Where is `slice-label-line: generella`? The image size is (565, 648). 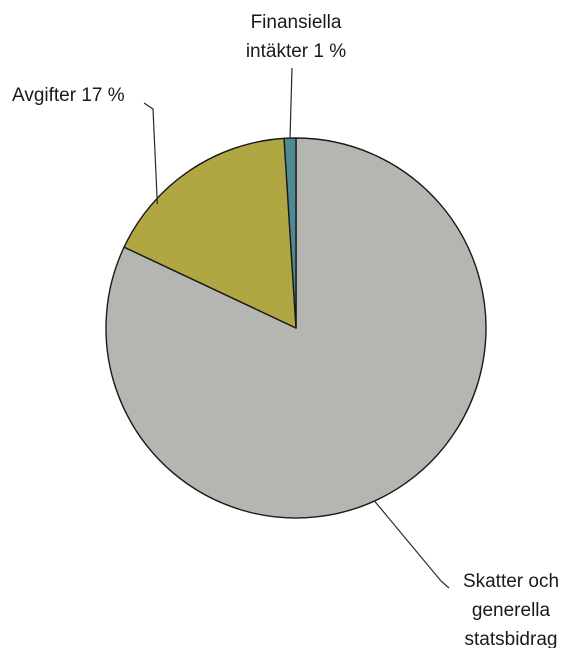
slice-label-line: generella is located at coordinates (511, 610).